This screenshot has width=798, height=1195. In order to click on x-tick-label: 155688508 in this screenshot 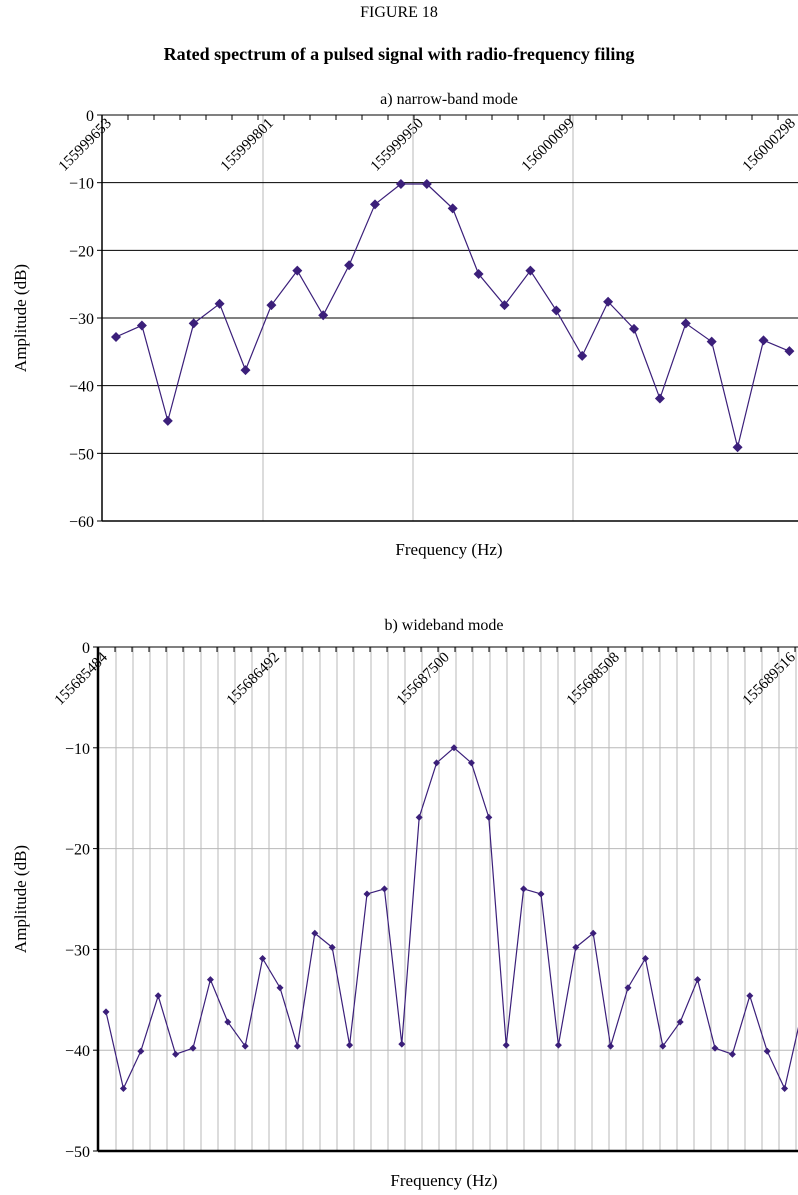, I will do `click(593, 679)`.